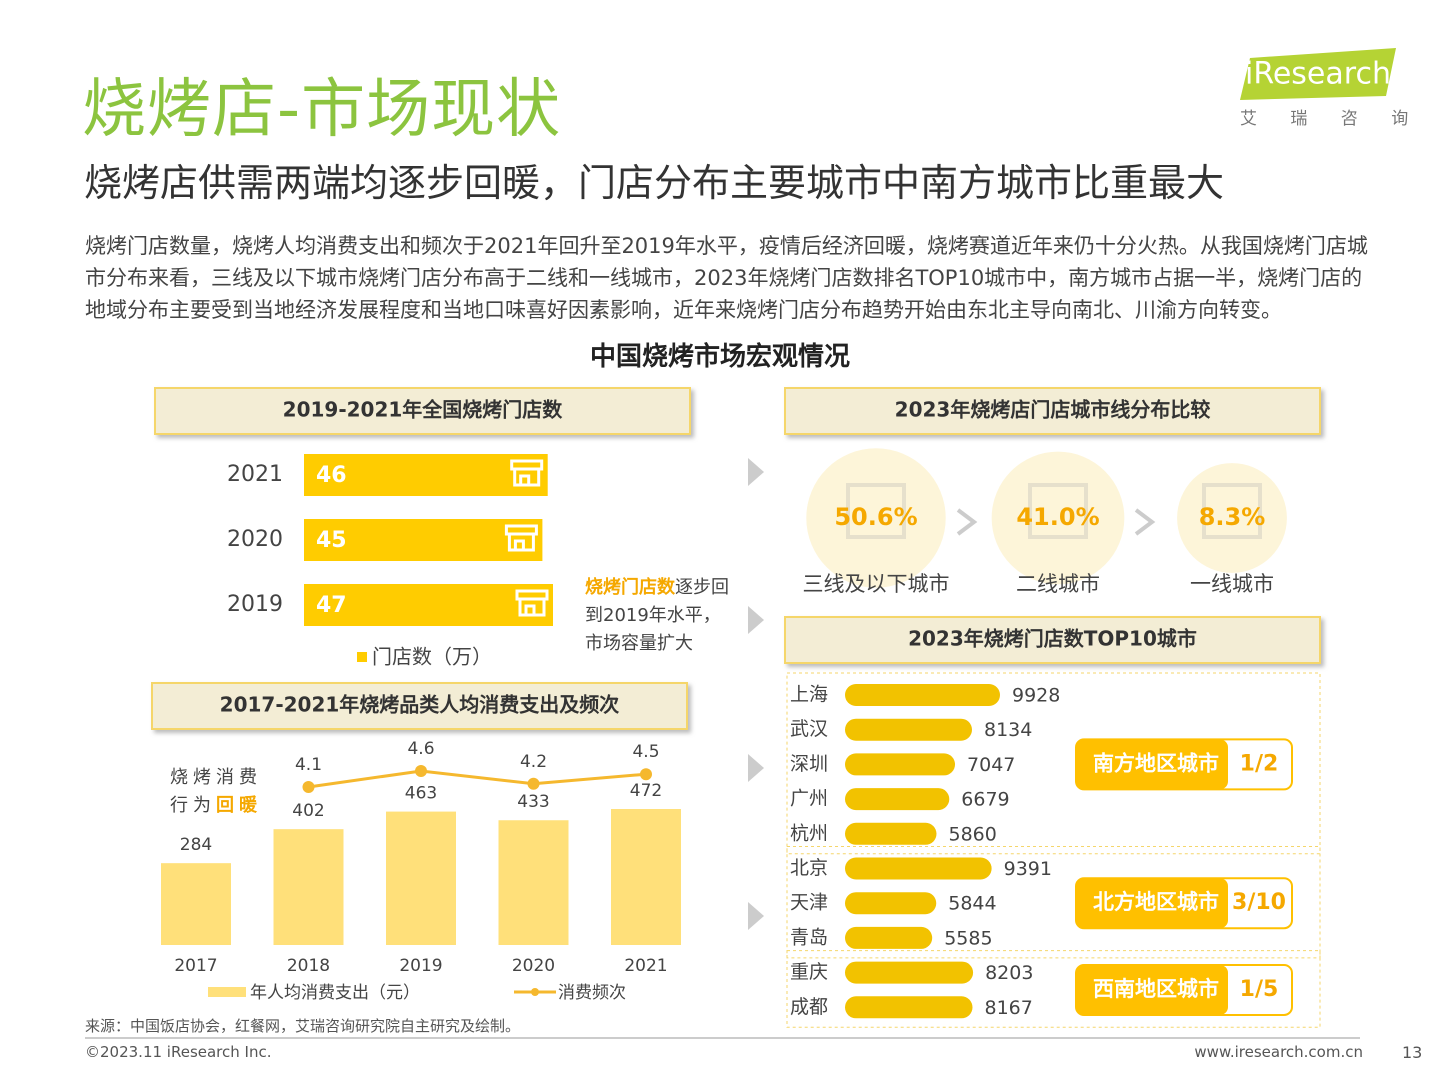 The image size is (1440, 1080). I want to click on value-label: 8134, so click(1008, 730).